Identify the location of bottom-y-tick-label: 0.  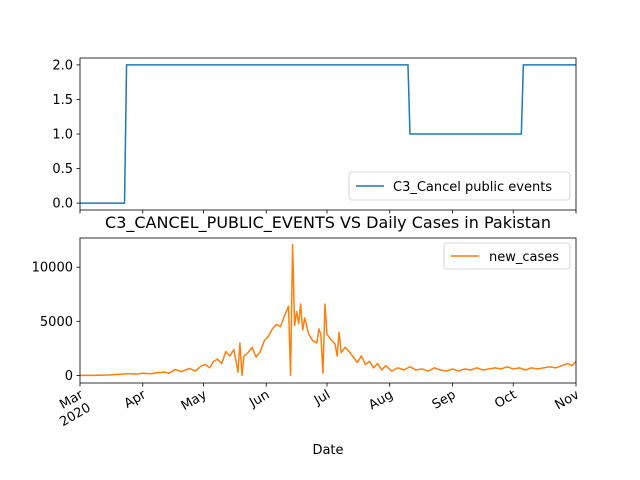
(69, 376).